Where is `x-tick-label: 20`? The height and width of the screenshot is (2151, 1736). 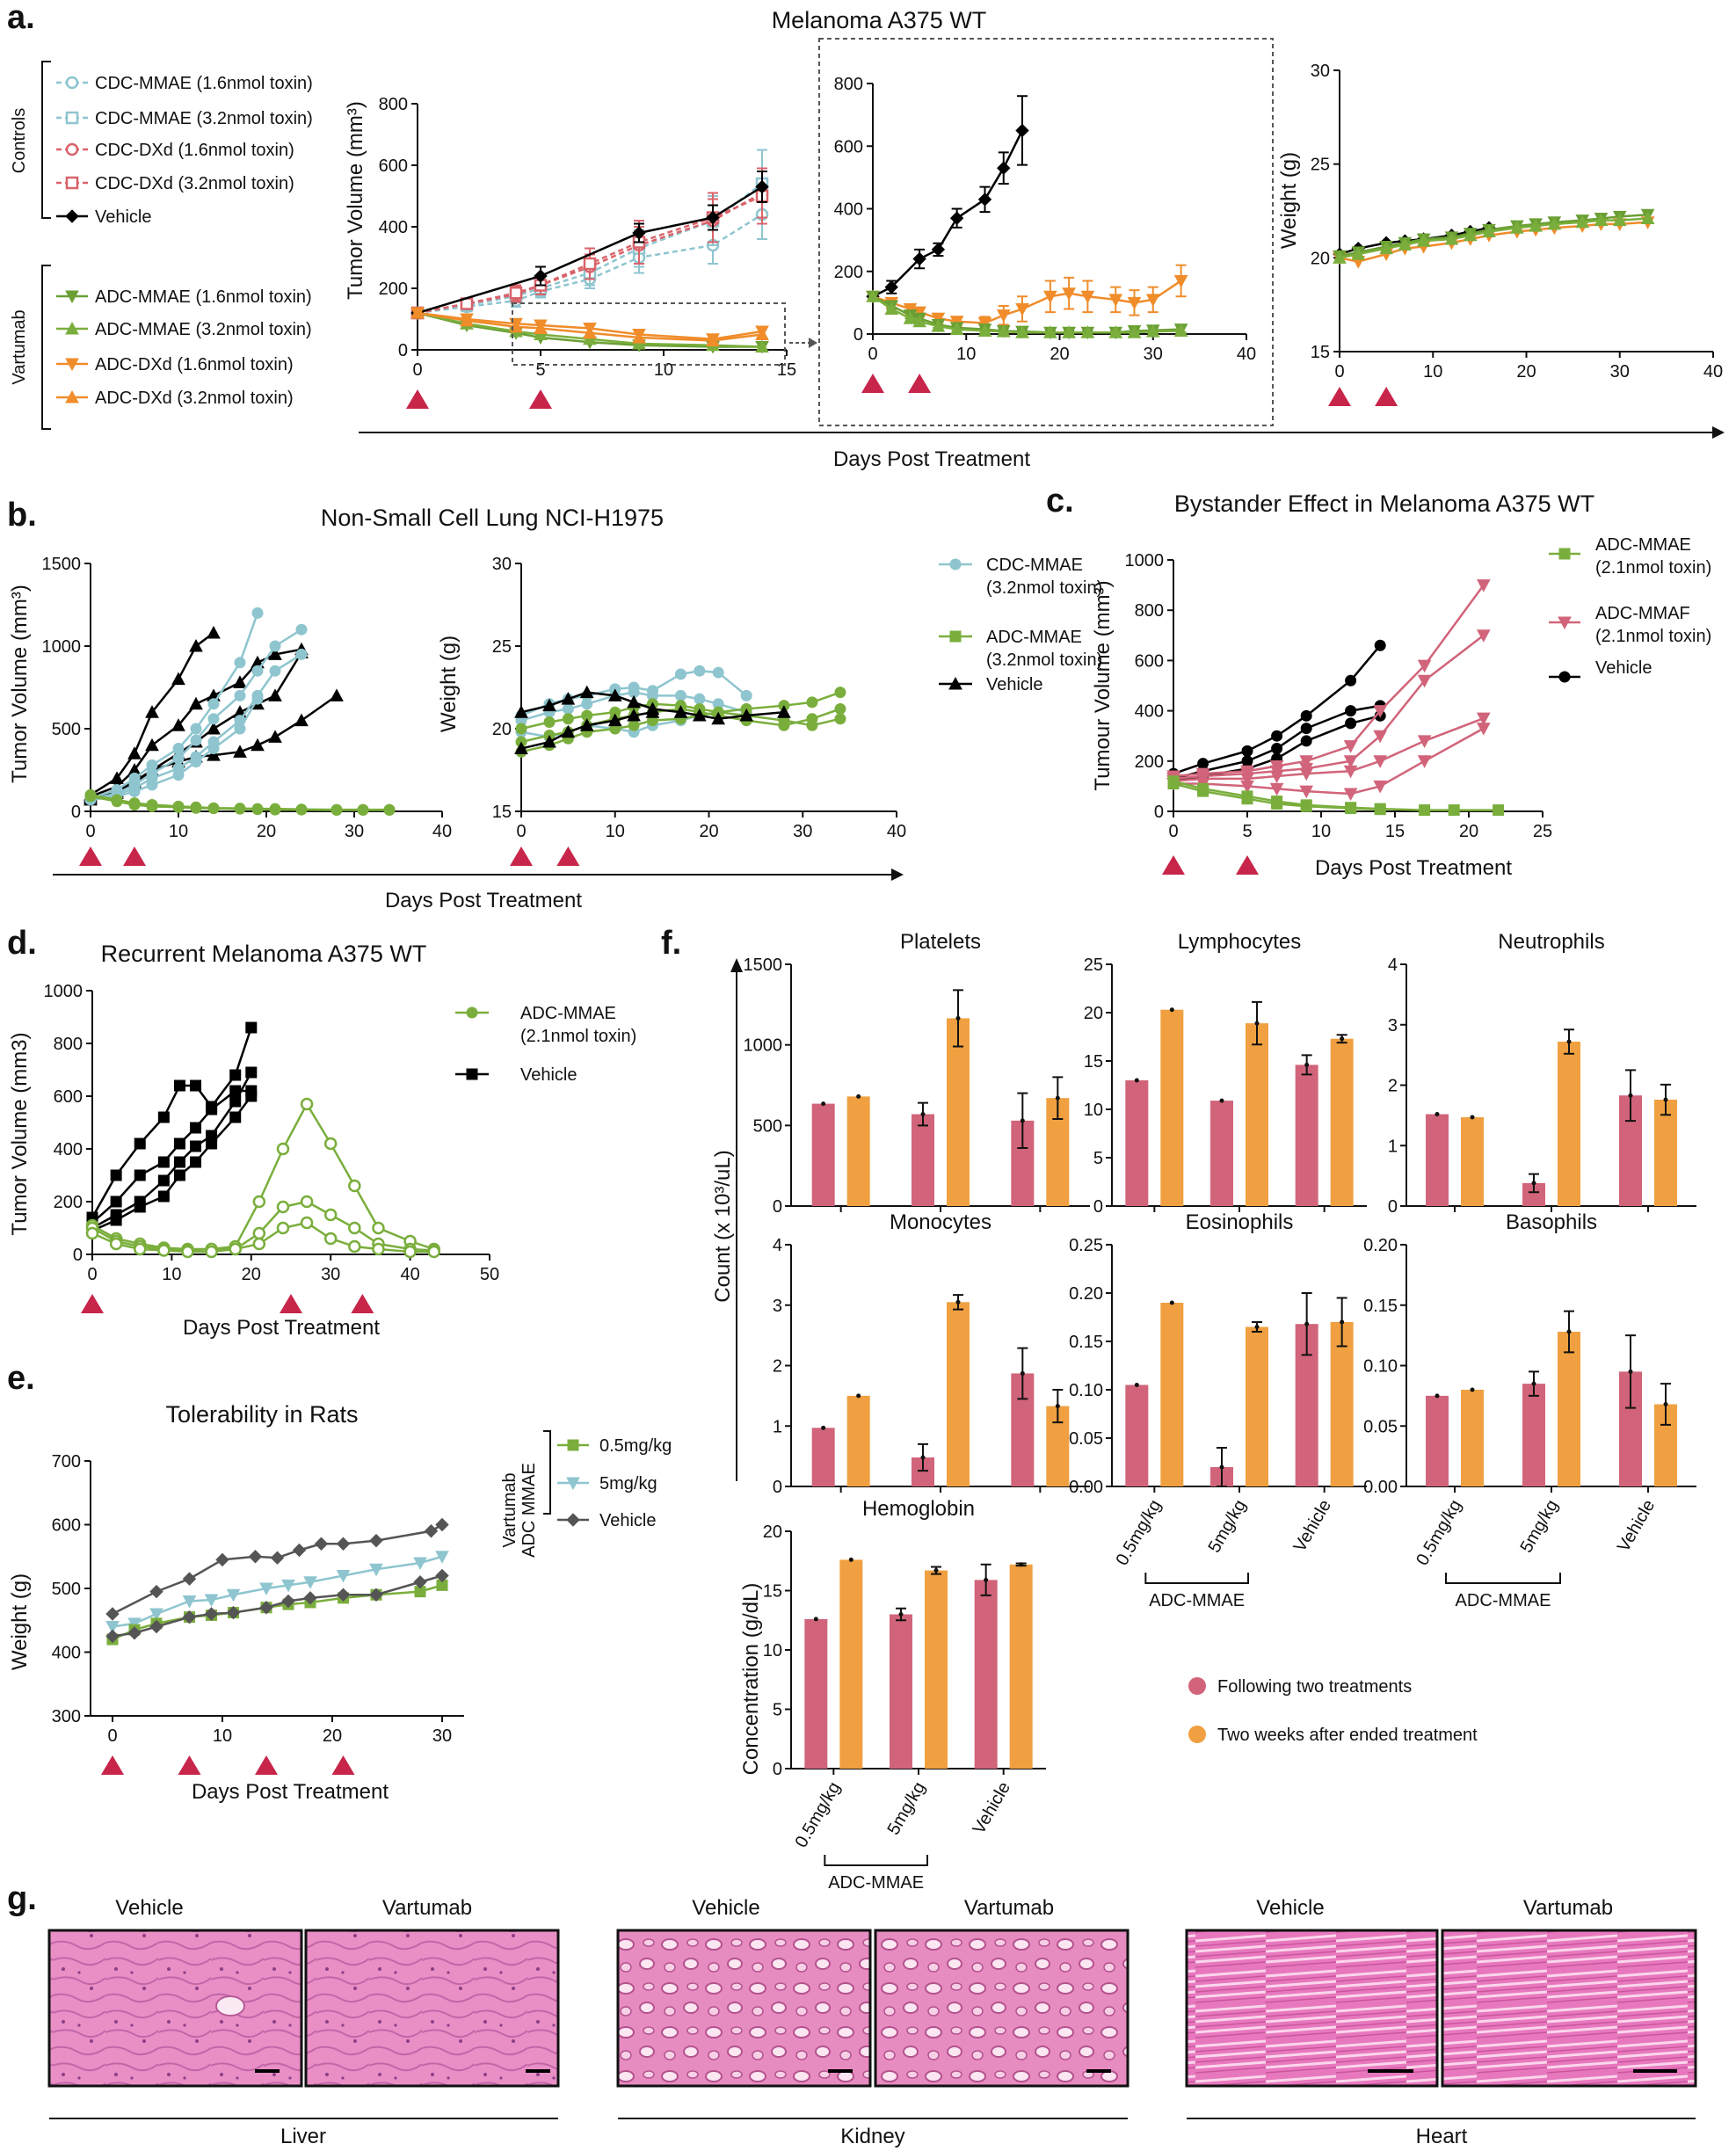
x-tick-label: 20 is located at coordinates (1468, 831).